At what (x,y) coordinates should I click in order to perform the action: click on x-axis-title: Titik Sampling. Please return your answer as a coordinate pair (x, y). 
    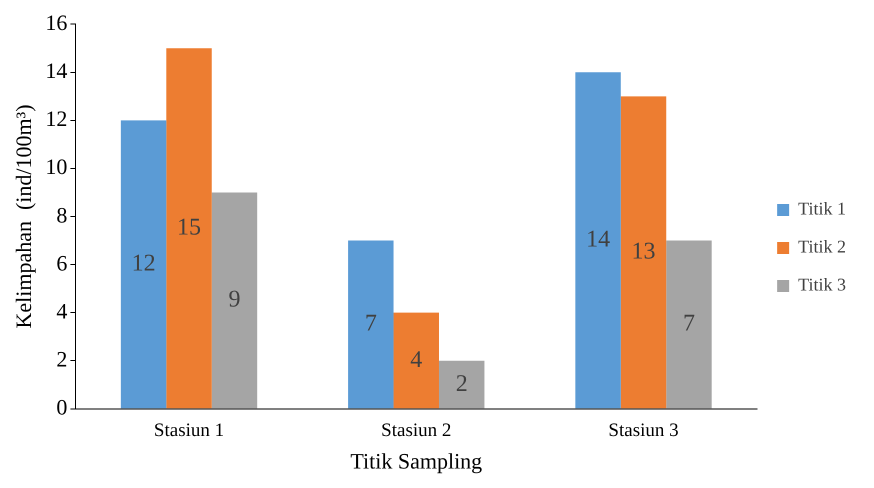
    Looking at the image, I should click on (416, 461).